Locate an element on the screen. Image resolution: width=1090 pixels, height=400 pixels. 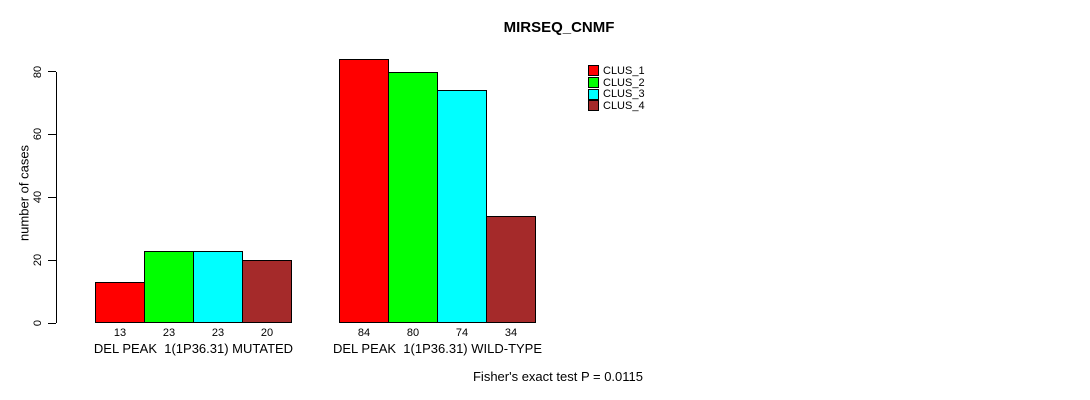
y-axis-tick-label: 20 is located at coordinates (38, 260).